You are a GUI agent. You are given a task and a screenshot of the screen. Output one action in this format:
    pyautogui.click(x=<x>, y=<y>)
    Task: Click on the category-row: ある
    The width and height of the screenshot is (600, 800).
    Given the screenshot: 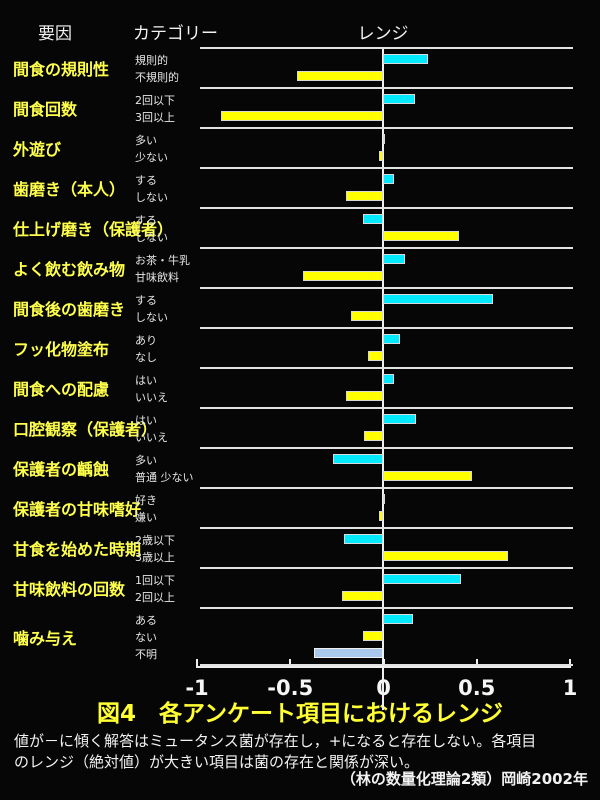 What is the action you would take?
    pyautogui.click(x=300, y=619)
    